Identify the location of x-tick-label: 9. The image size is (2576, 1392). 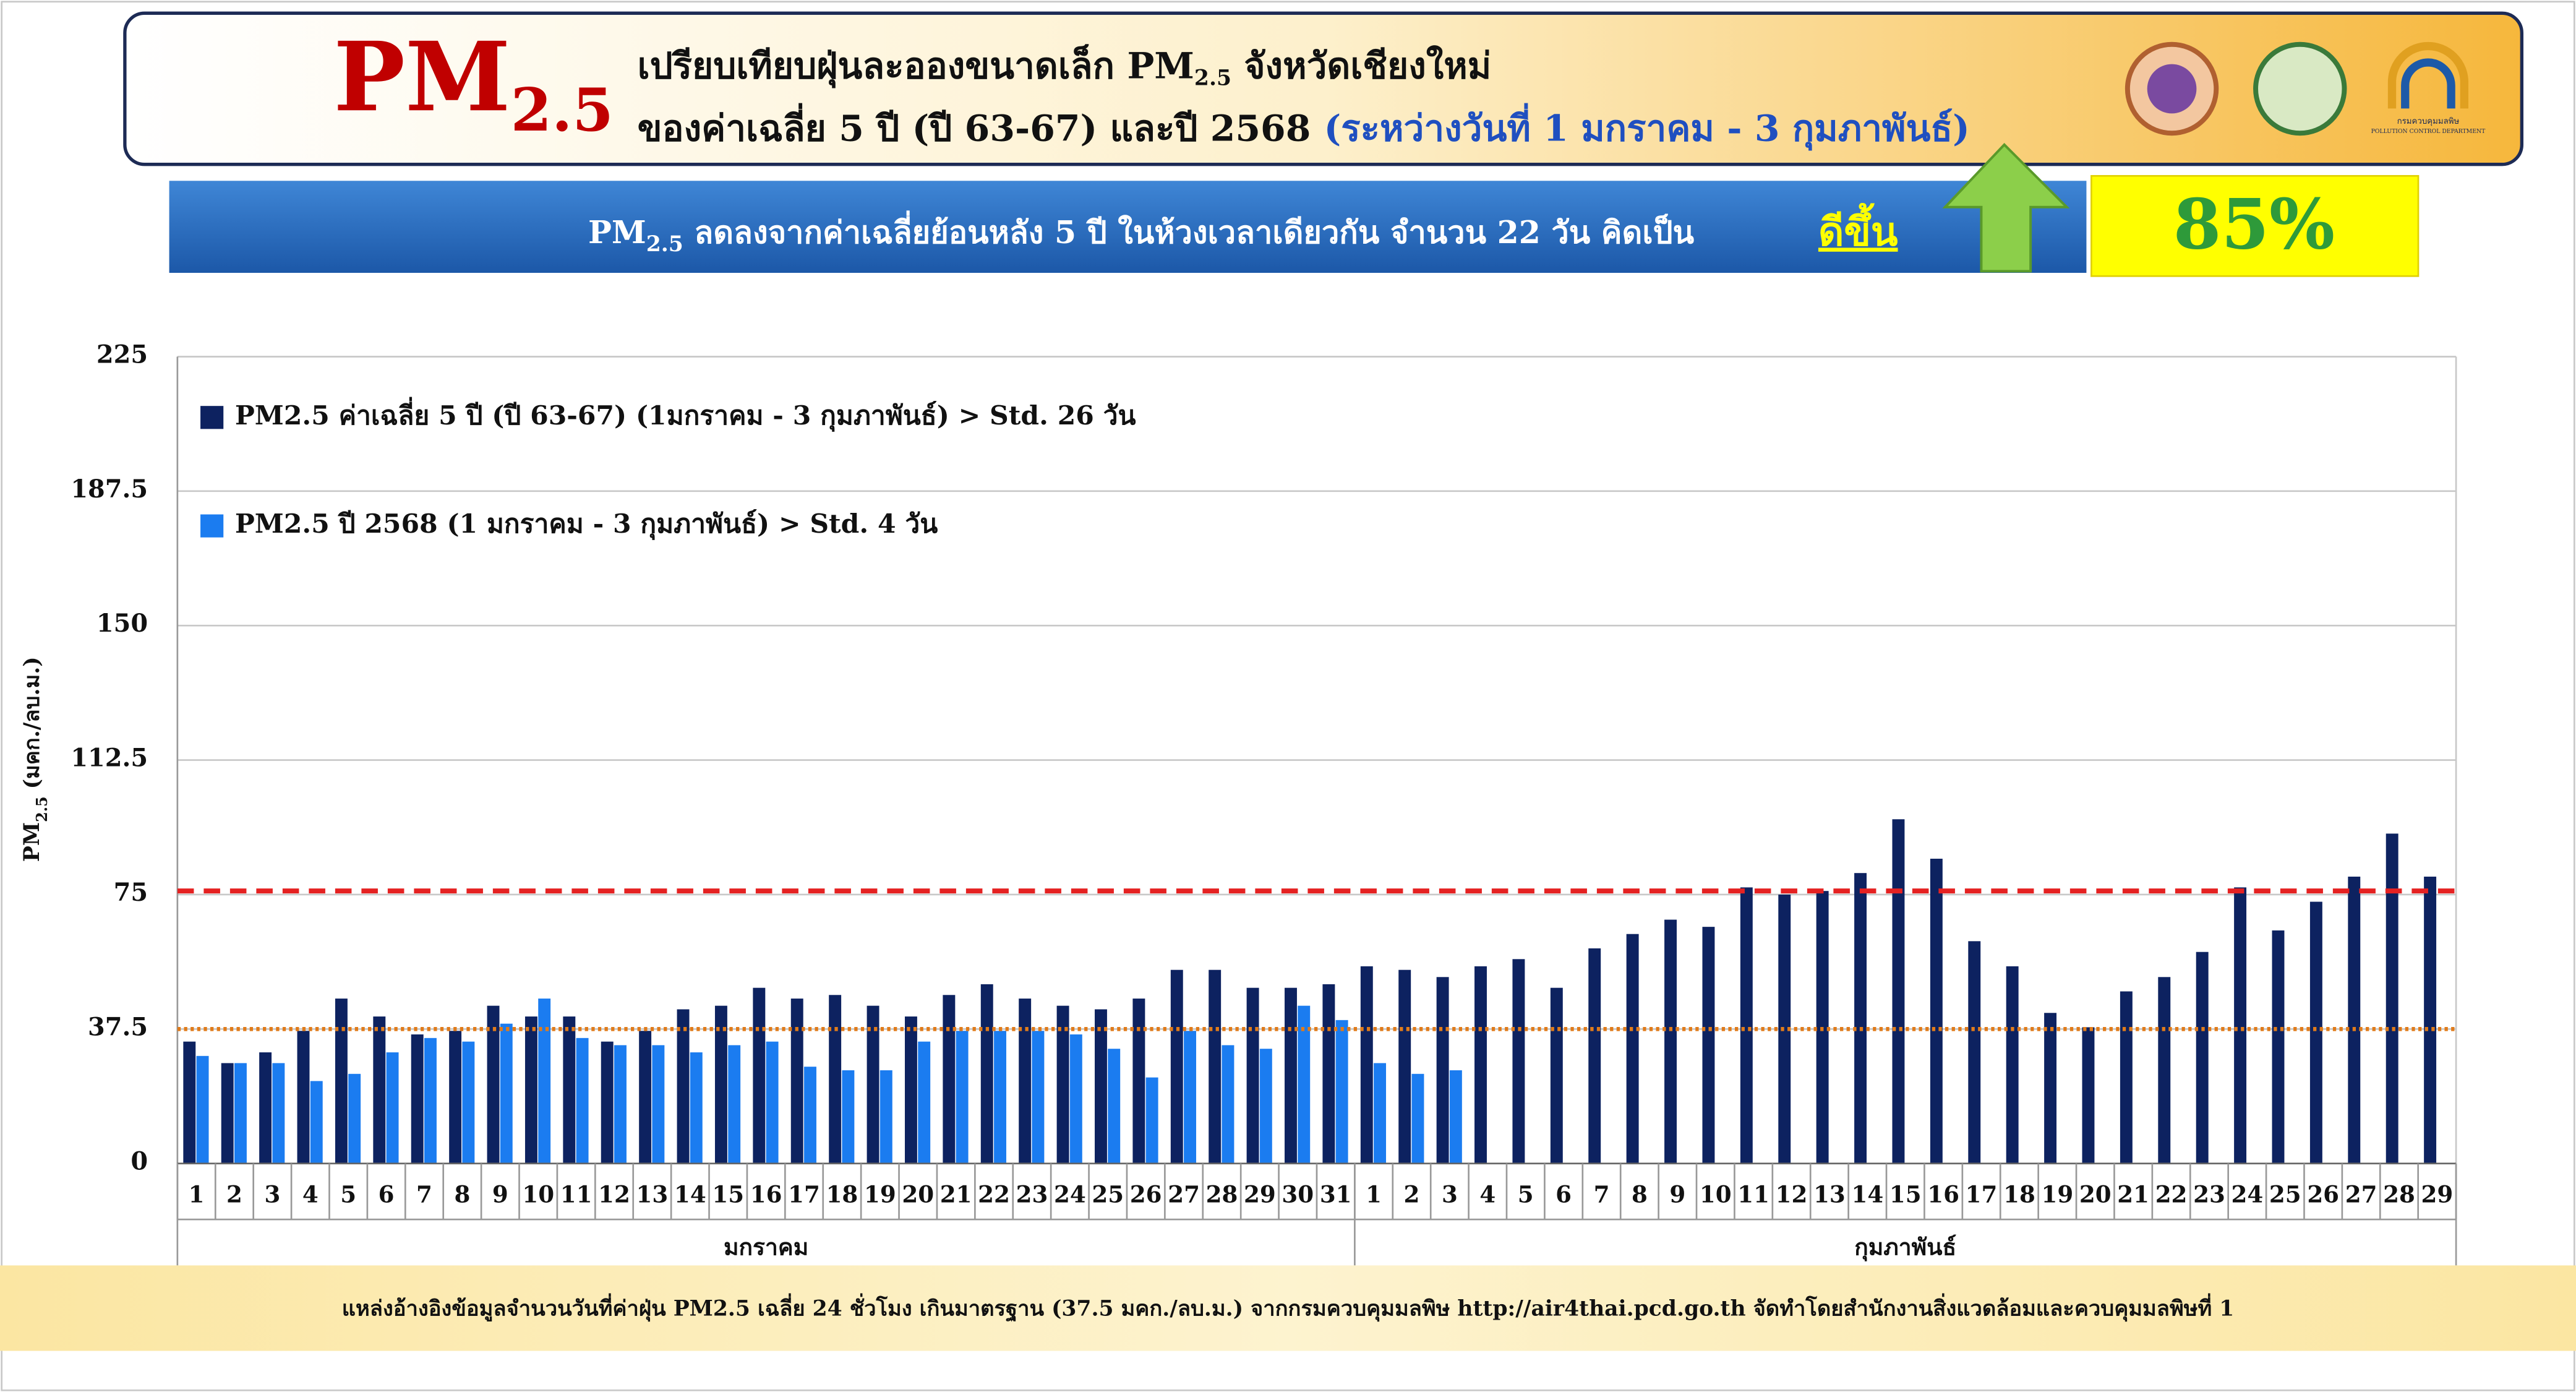
(1677, 1194).